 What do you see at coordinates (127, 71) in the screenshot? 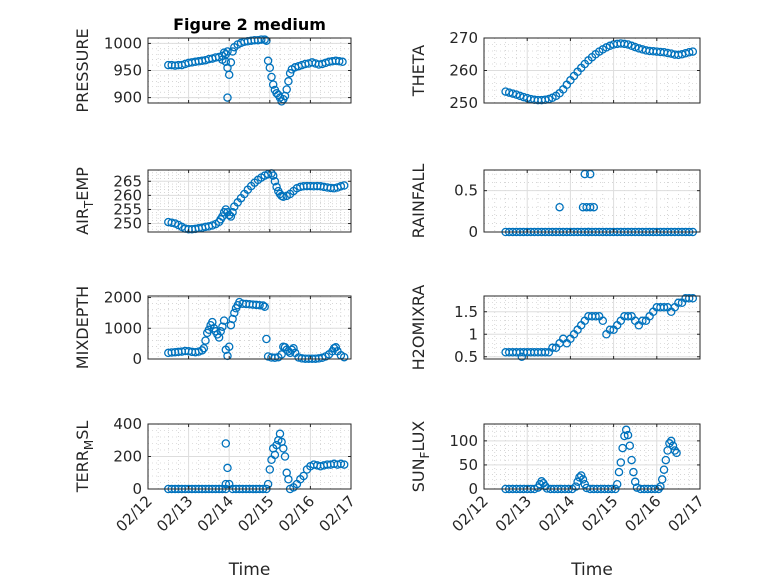
I see `y-tick-label: 950` at bounding box center [127, 71].